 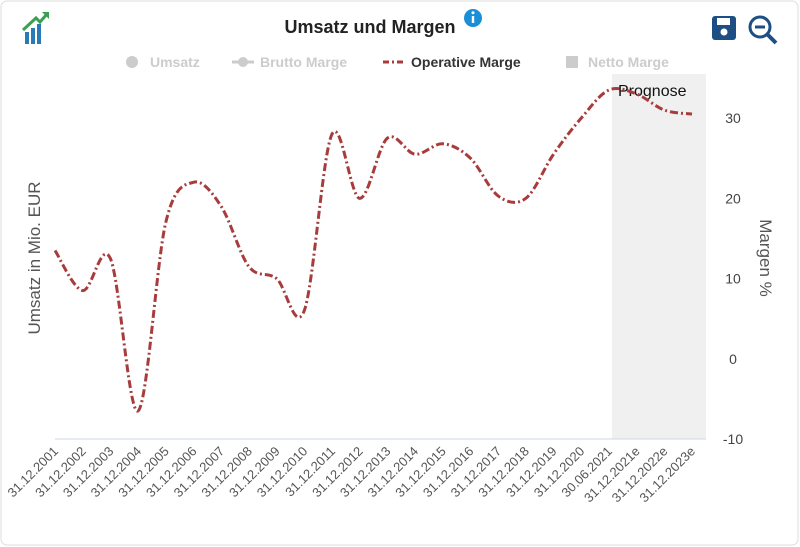 What do you see at coordinates (733, 198) in the screenshot?
I see `y2-tick-label: 20` at bounding box center [733, 198].